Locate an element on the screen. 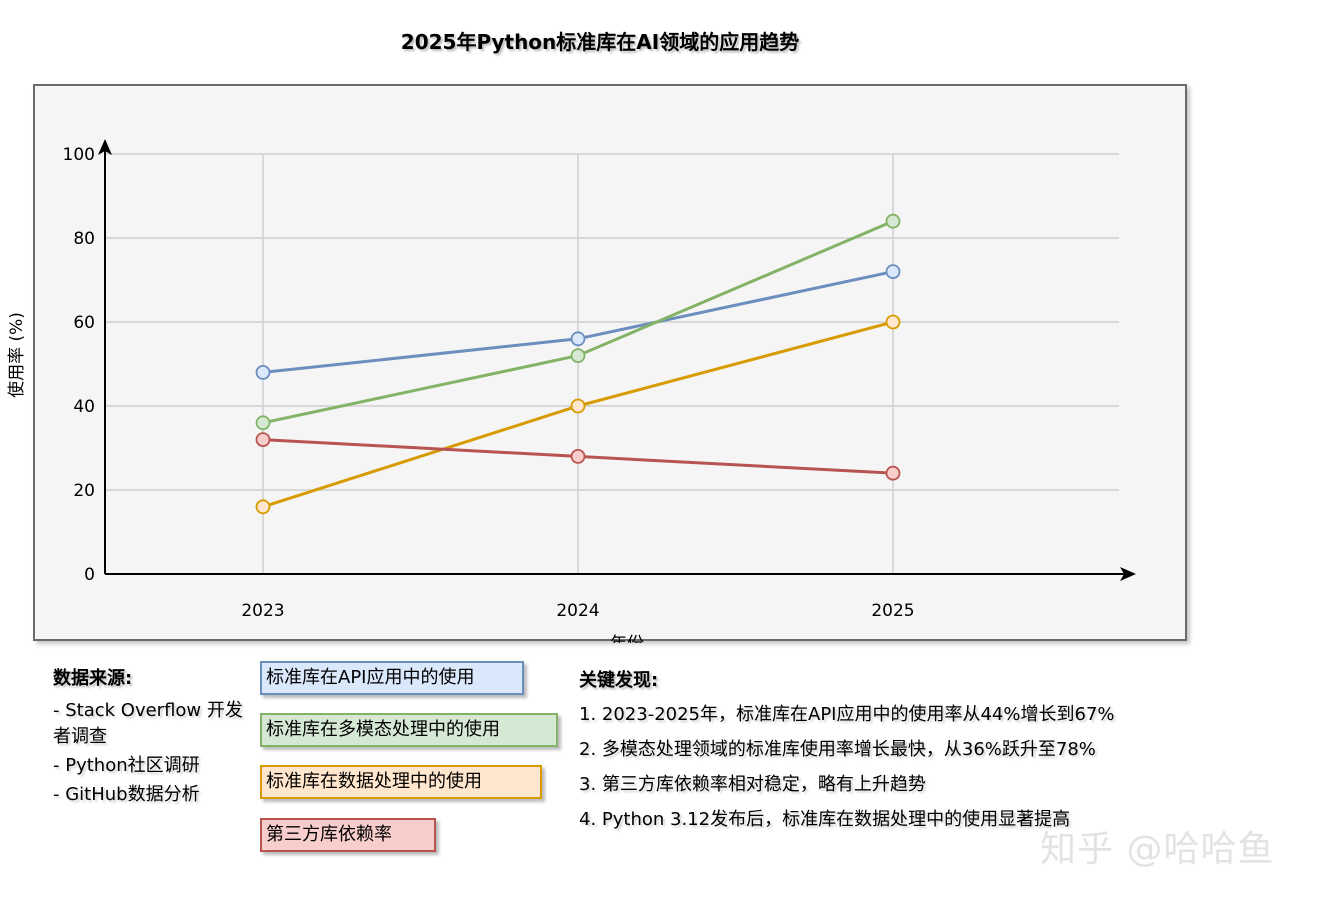 Image resolution: width=1321 pixels, height=897 pixels. finding-item: 2. 多模态处理领域的标准库使用率增长最快，从36%跃升至78% is located at coordinates (837, 749).